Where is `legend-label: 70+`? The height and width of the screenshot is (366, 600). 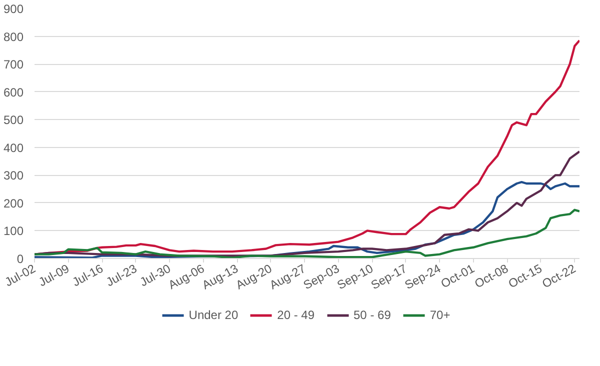
legend-label: 70+ is located at coordinates (440, 315).